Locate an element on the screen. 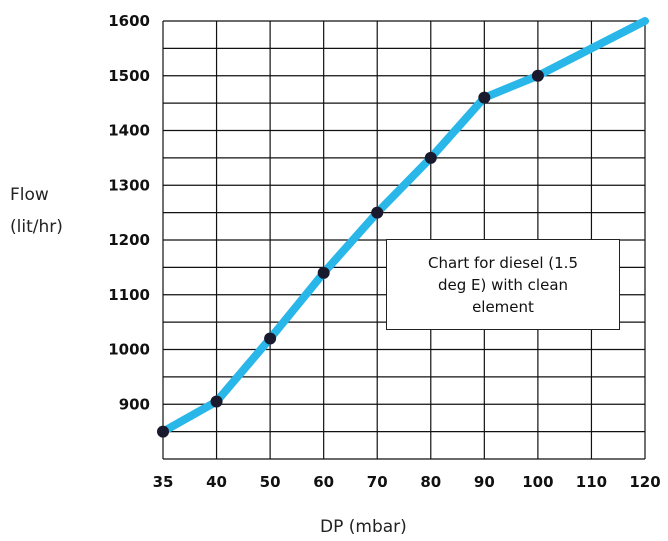  y-tick-label: 1200 is located at coordinates (129, 240).